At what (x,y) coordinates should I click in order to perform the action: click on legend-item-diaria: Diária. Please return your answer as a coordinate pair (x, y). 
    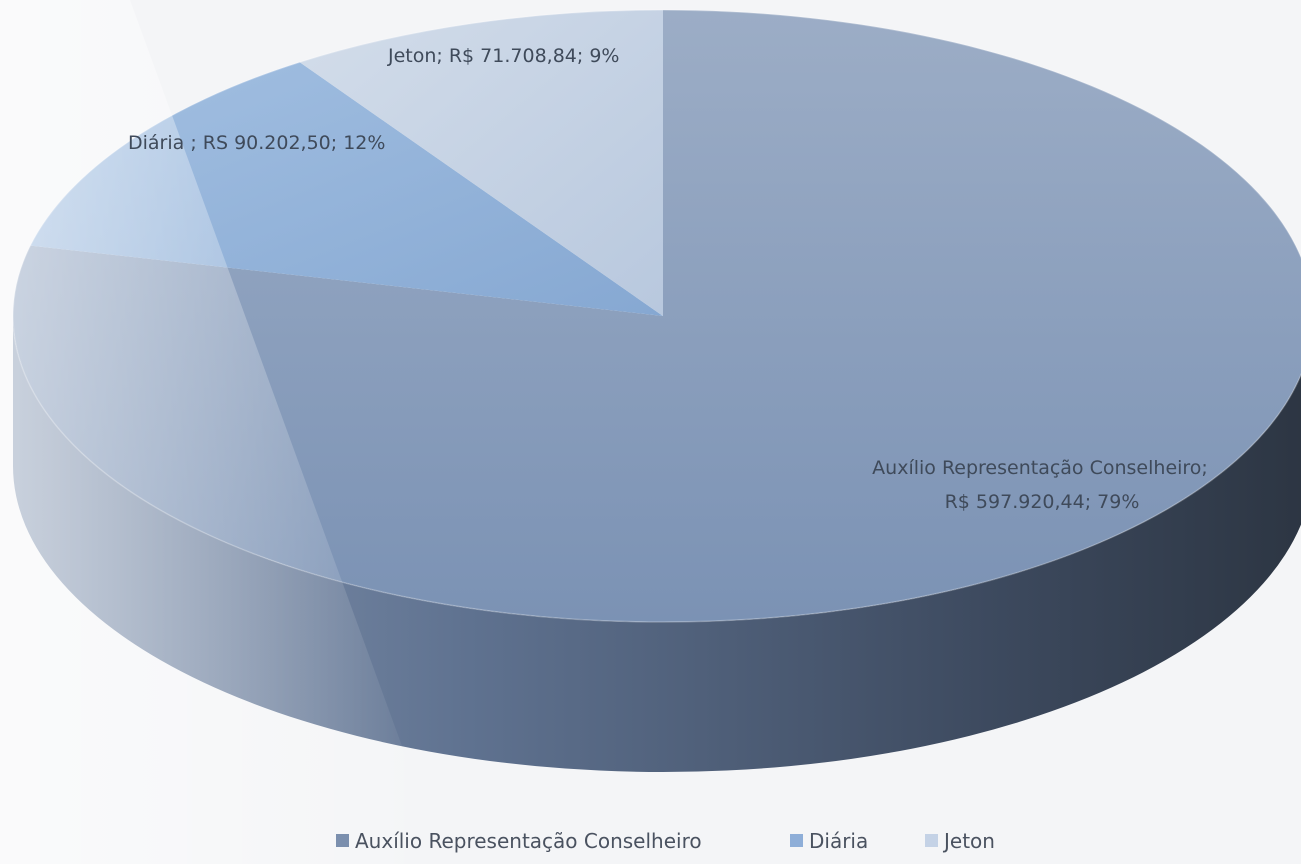
    Looking at the image, I should click on (829, 841).